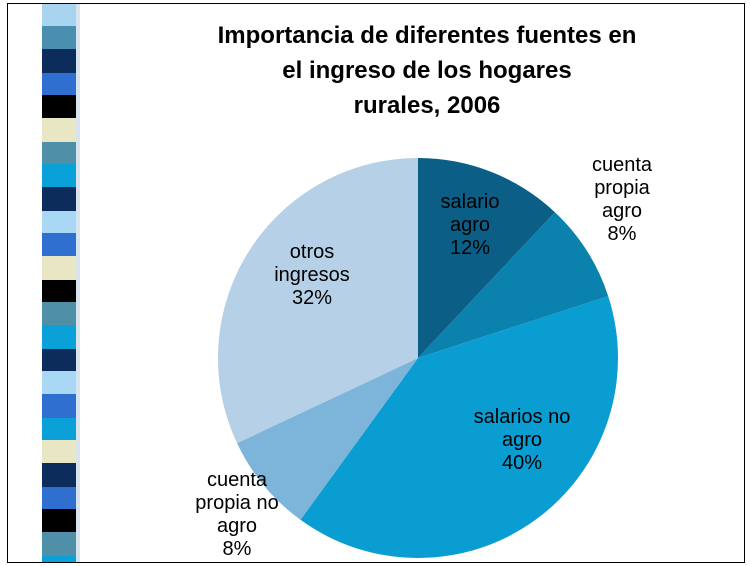  I want to click on slice-label: salarios no agro 40%, so click(522, 440).